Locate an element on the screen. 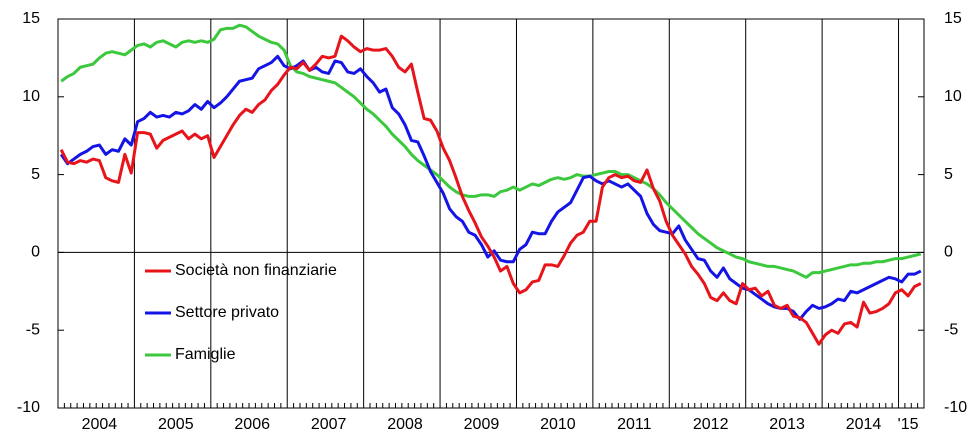 This screenshot has height=438, width=974. x-tick-label: 2013 is located at coordinates (787, 424).